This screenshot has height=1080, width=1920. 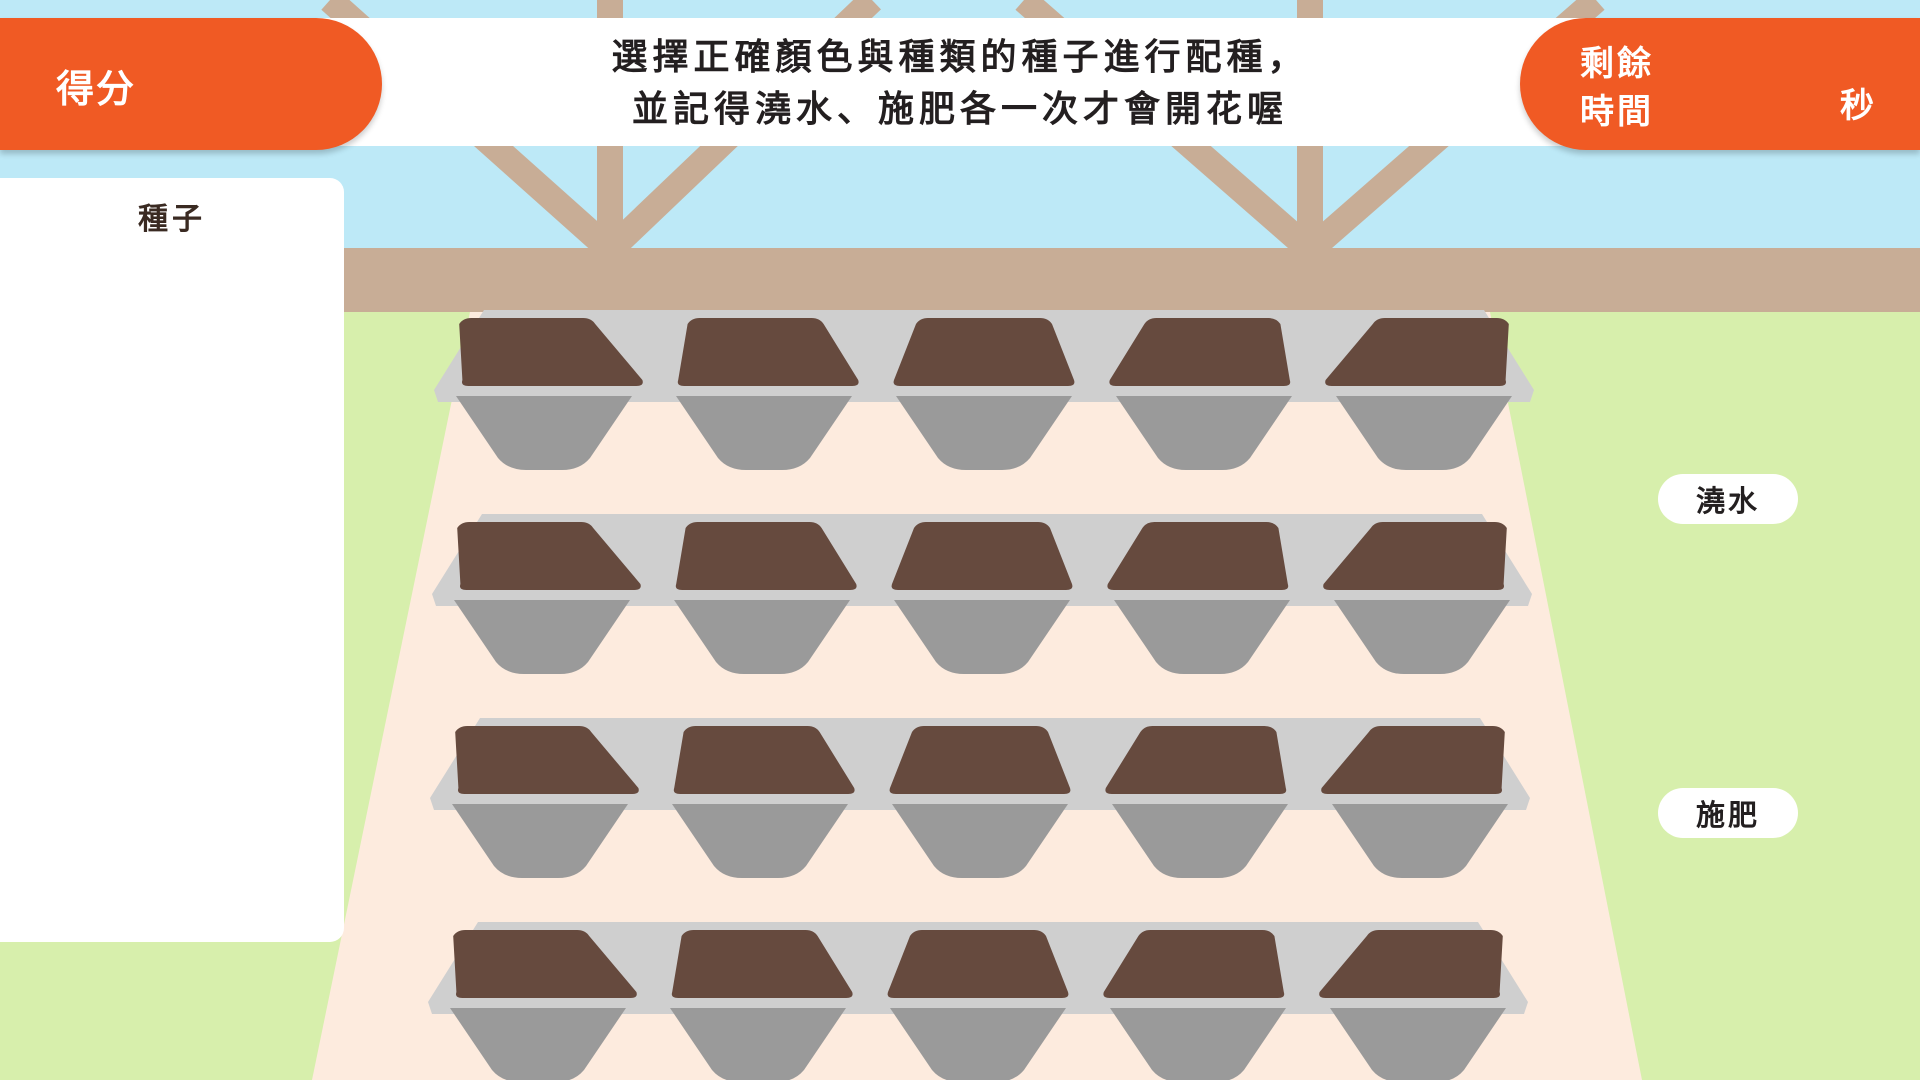 I want to click on seed-panel-title: 種子, so click(x=172, y=219).